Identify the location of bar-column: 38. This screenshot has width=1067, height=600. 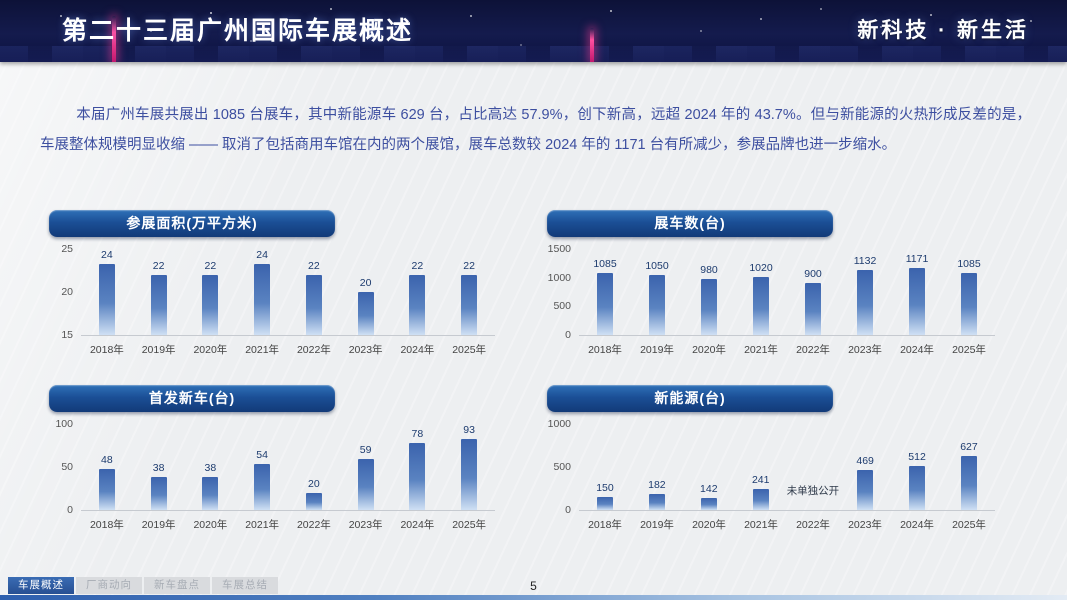
(211, 467).